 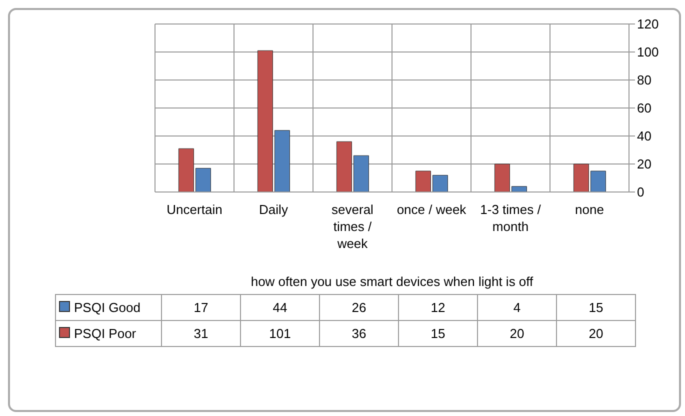 What do you see at coordinates (511, 218) in the screenshot?
I see `x-tick-label: 1-3 times / month` at bounding box center [511, 218].